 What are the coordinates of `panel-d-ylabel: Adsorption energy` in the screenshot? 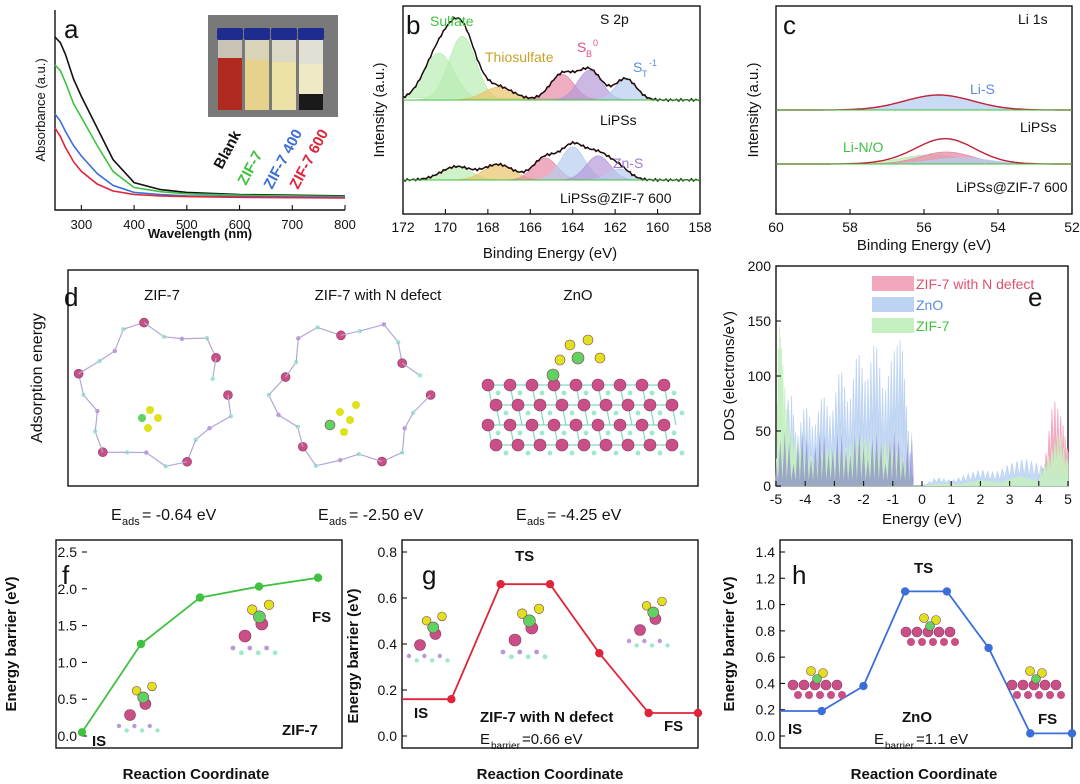 It's located at (37, 378).